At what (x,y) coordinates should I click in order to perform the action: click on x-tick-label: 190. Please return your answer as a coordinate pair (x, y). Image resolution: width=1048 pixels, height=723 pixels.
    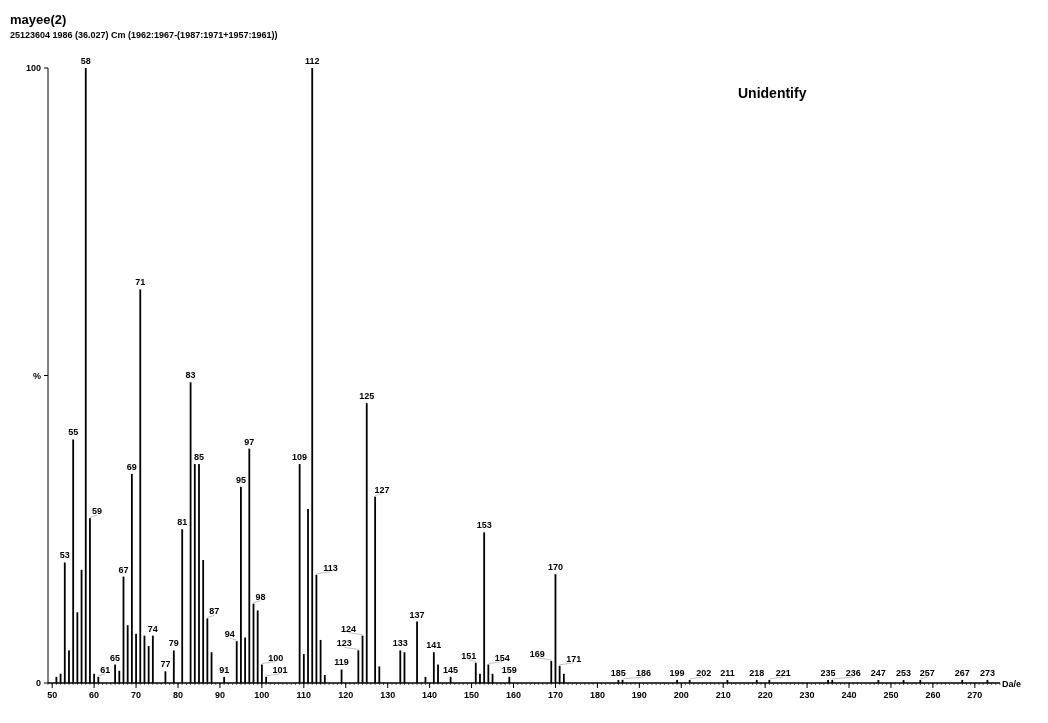
    Looking at the image, I should click on (639, 695).